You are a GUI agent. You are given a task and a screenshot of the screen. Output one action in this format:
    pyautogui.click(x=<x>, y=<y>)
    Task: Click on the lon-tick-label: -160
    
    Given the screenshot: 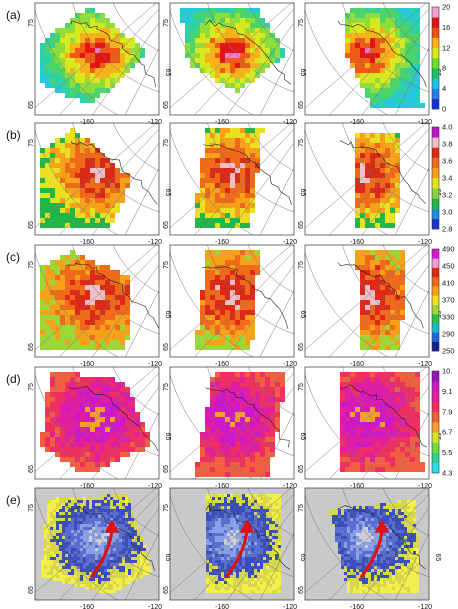 What is the action you would take?
    pyautogui.click(x=87, y=122)
    